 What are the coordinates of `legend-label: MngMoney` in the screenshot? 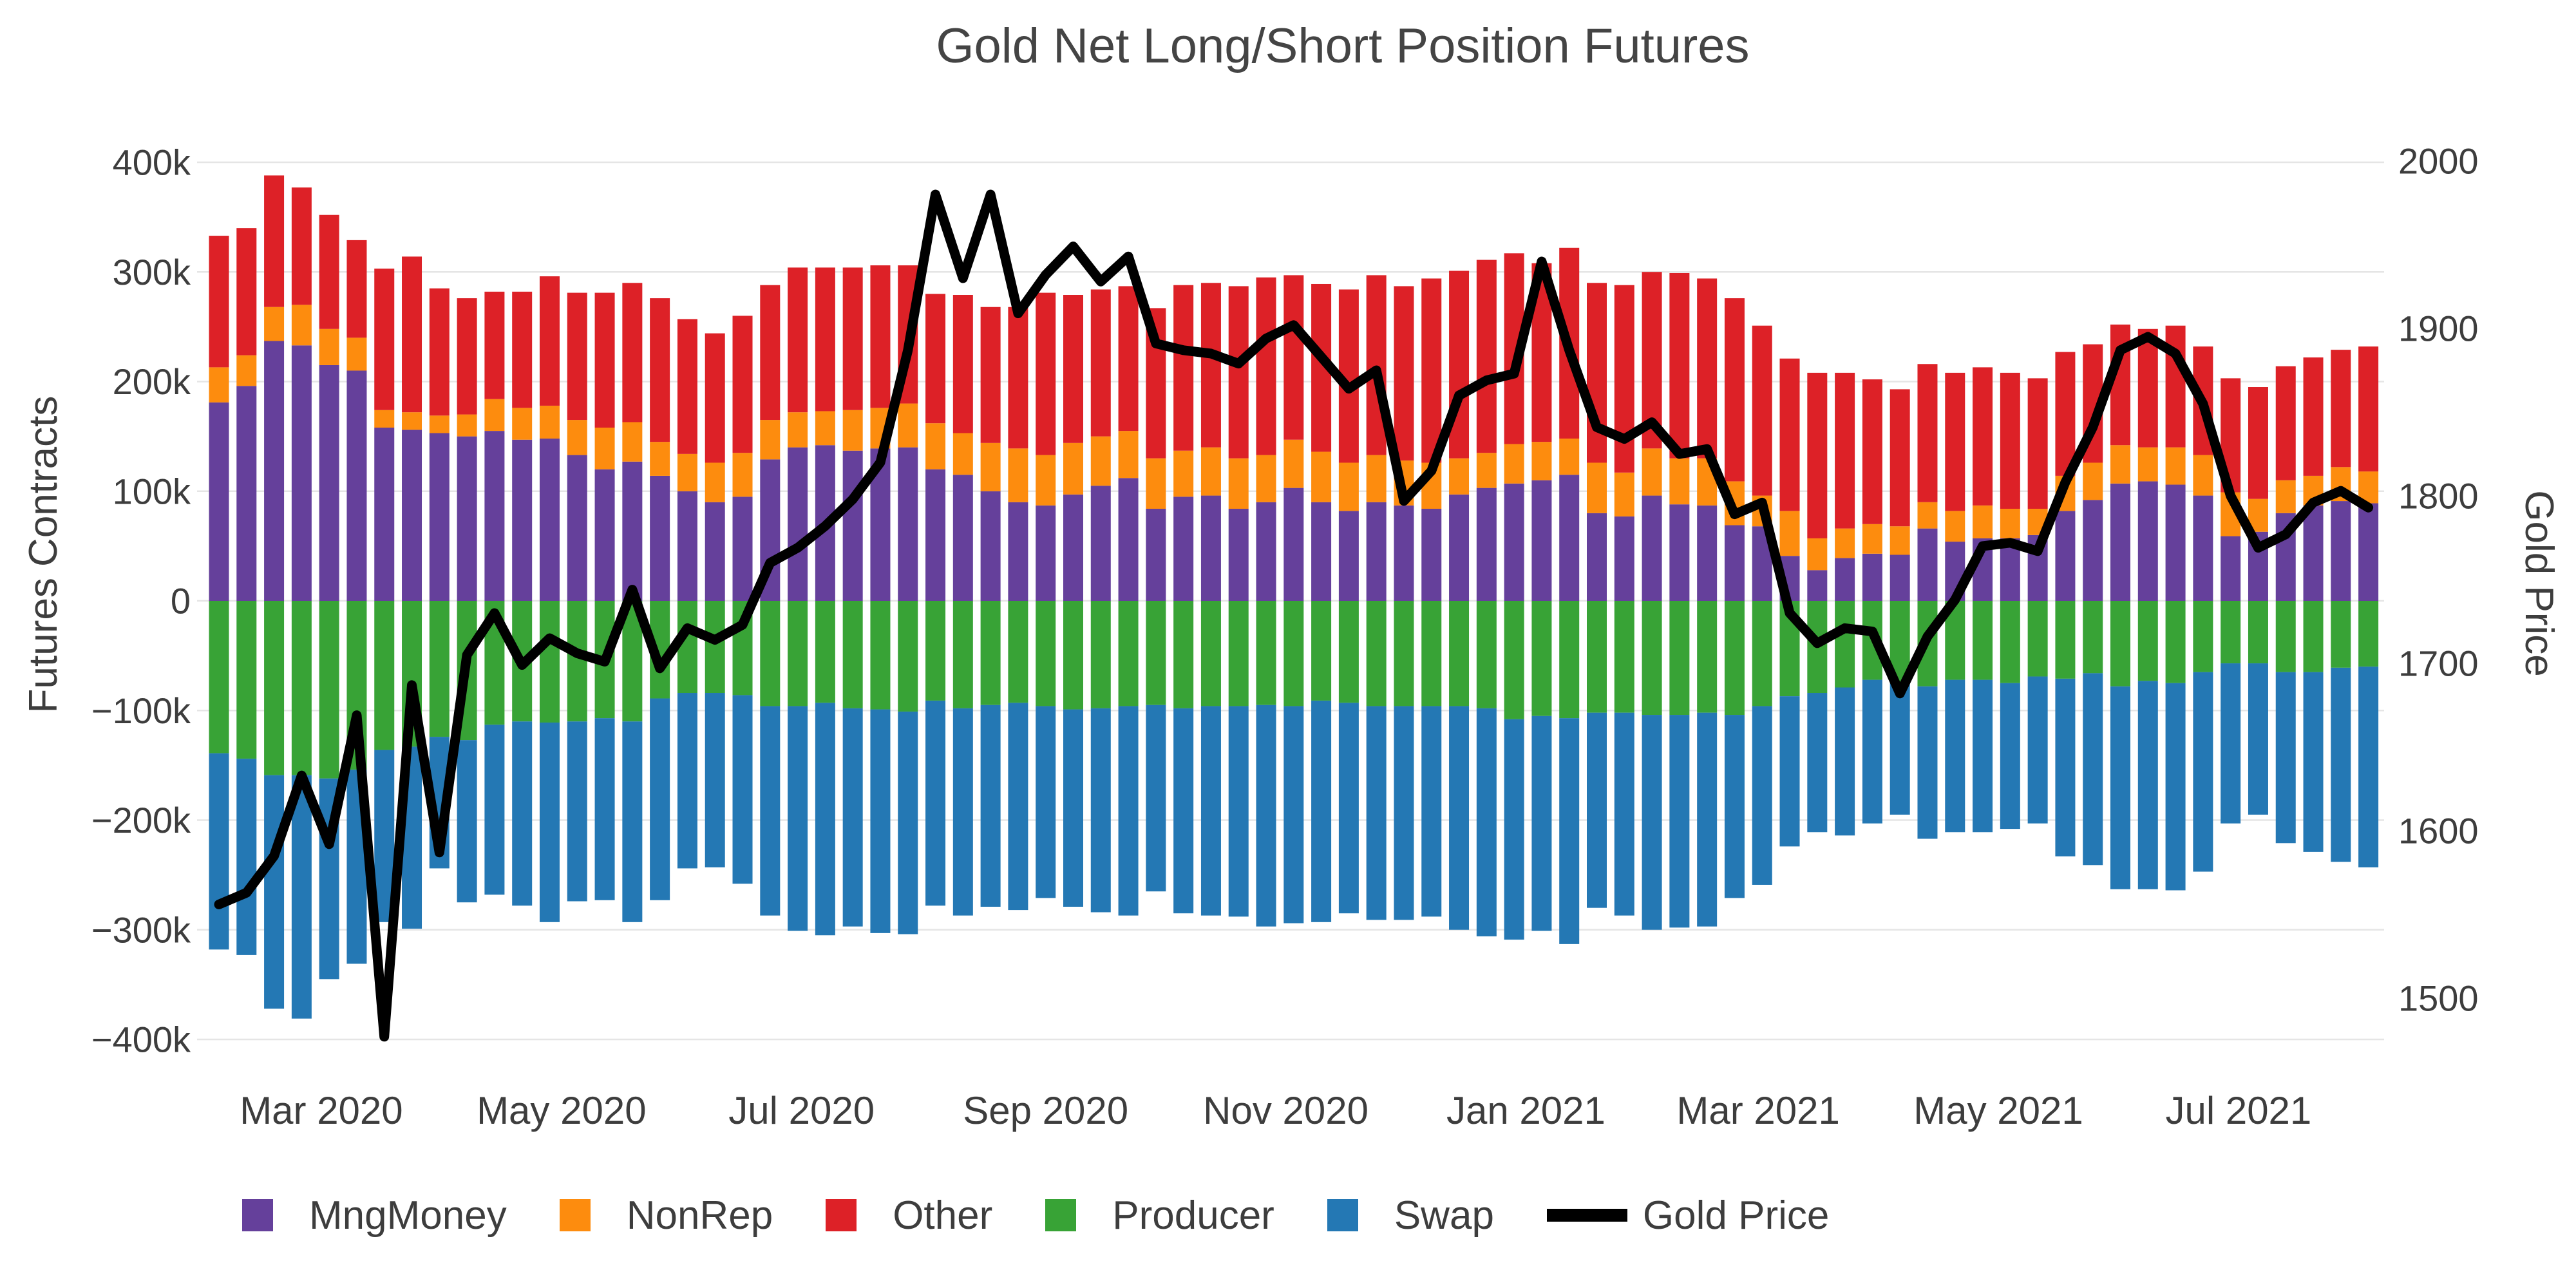 It's located at (408, 1215).